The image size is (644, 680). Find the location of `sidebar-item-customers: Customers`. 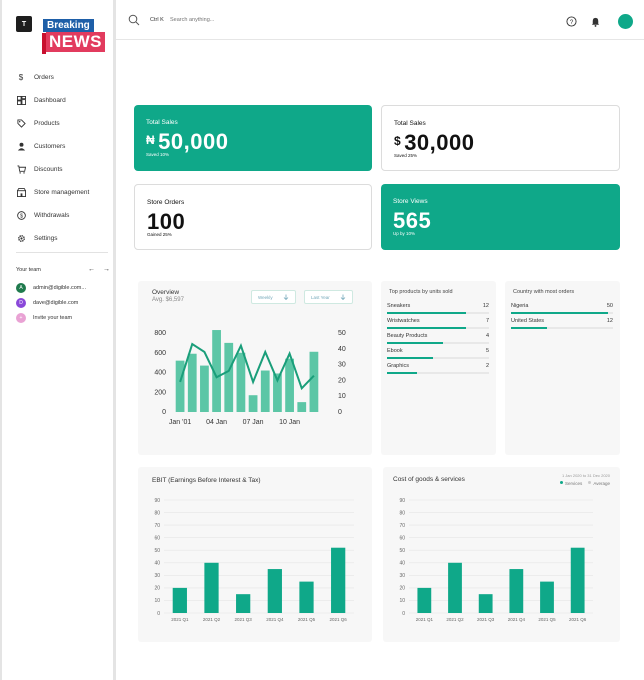

sidebar-item-customers: Customers is located at coordinates (64, 146).